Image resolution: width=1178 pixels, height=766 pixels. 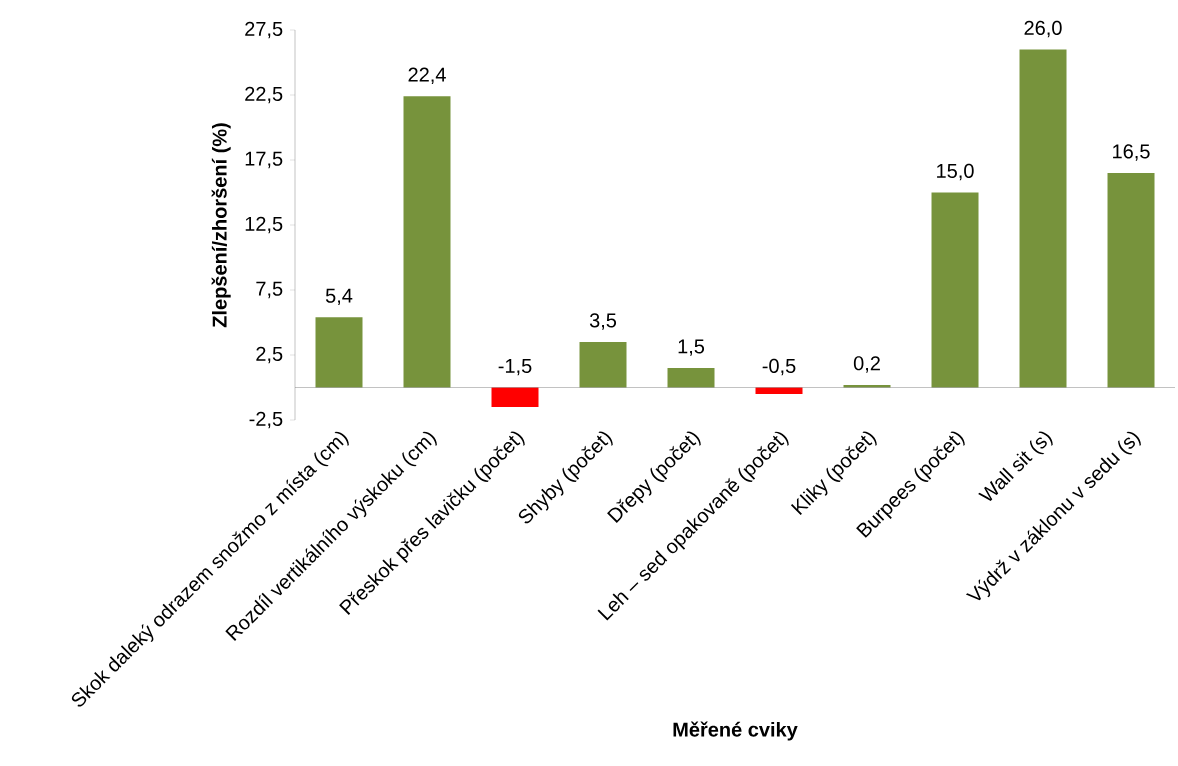 I want to click on data-label: 5,4, so click(x=339, y=297).